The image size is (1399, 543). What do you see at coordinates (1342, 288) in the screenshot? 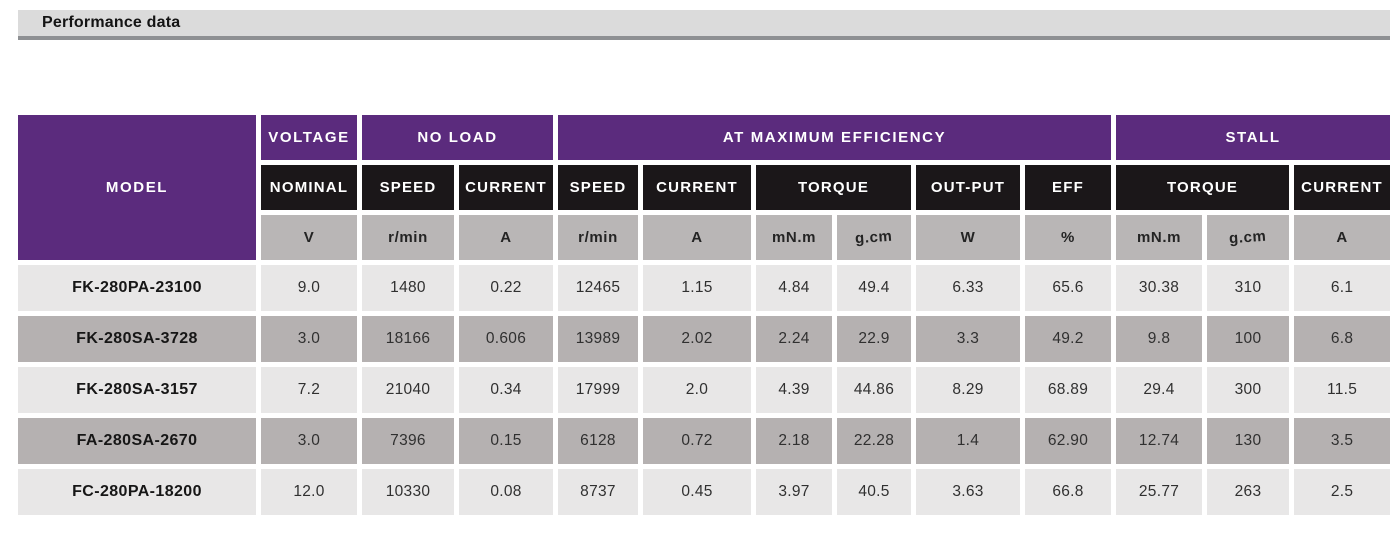
I see `value-cell: 6.1` at bounding box center [1342, 288].